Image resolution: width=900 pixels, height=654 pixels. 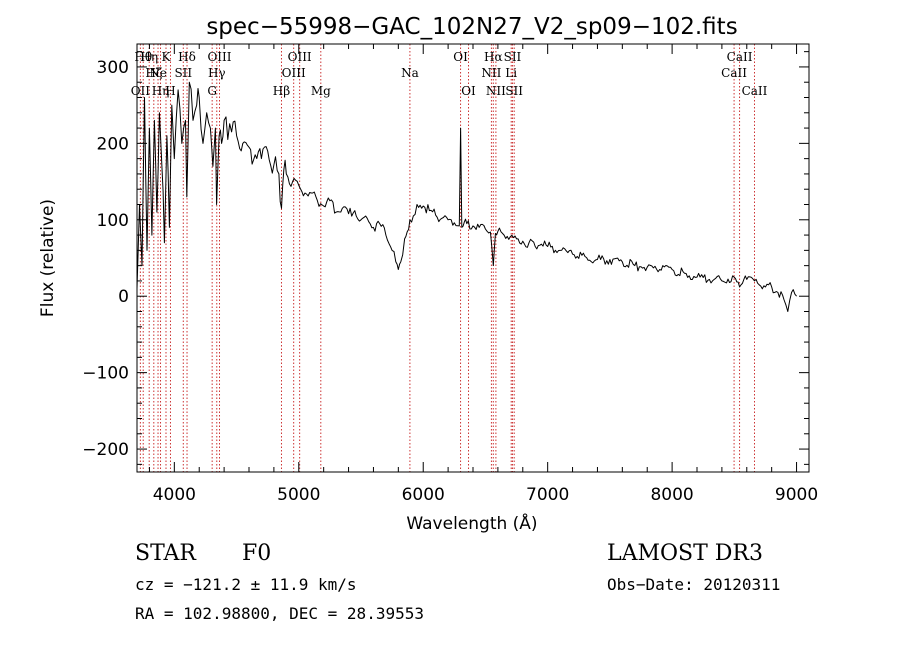 What do you see at coordinates (496, 91) in the screenshot?
I see `line-label-22: NII` at bounding box center [496, 91].